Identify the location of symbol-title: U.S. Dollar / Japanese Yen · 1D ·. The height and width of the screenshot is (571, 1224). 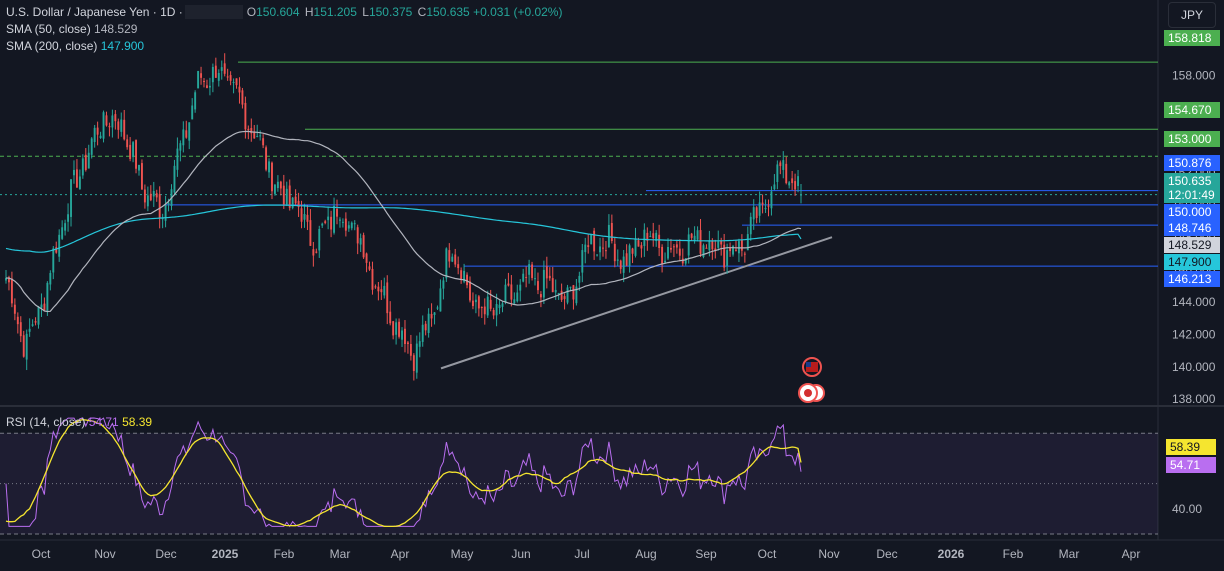
(94, 12).